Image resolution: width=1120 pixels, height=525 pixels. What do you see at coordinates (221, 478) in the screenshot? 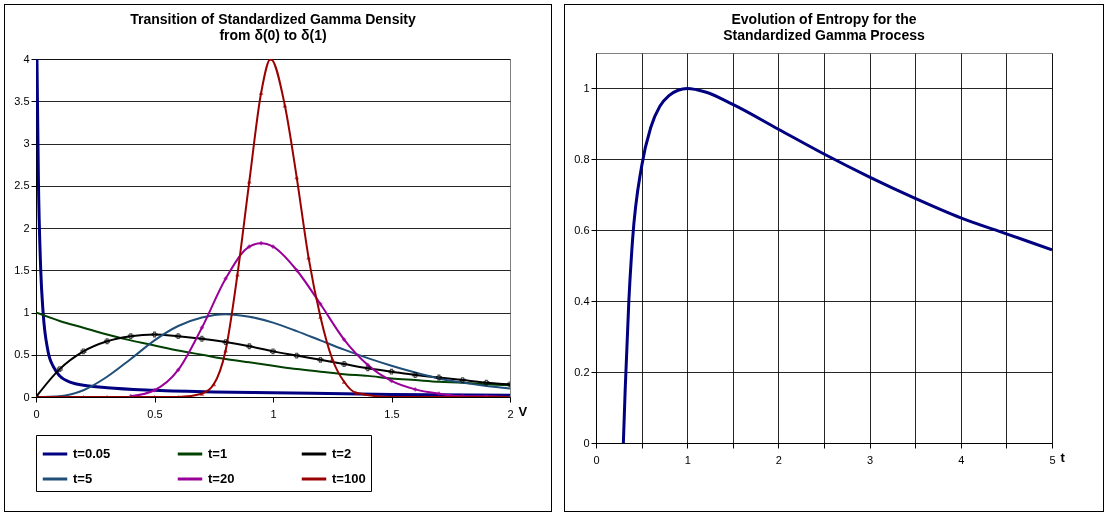
I see `legend-label: t=20` at bounding box center [221, 478].